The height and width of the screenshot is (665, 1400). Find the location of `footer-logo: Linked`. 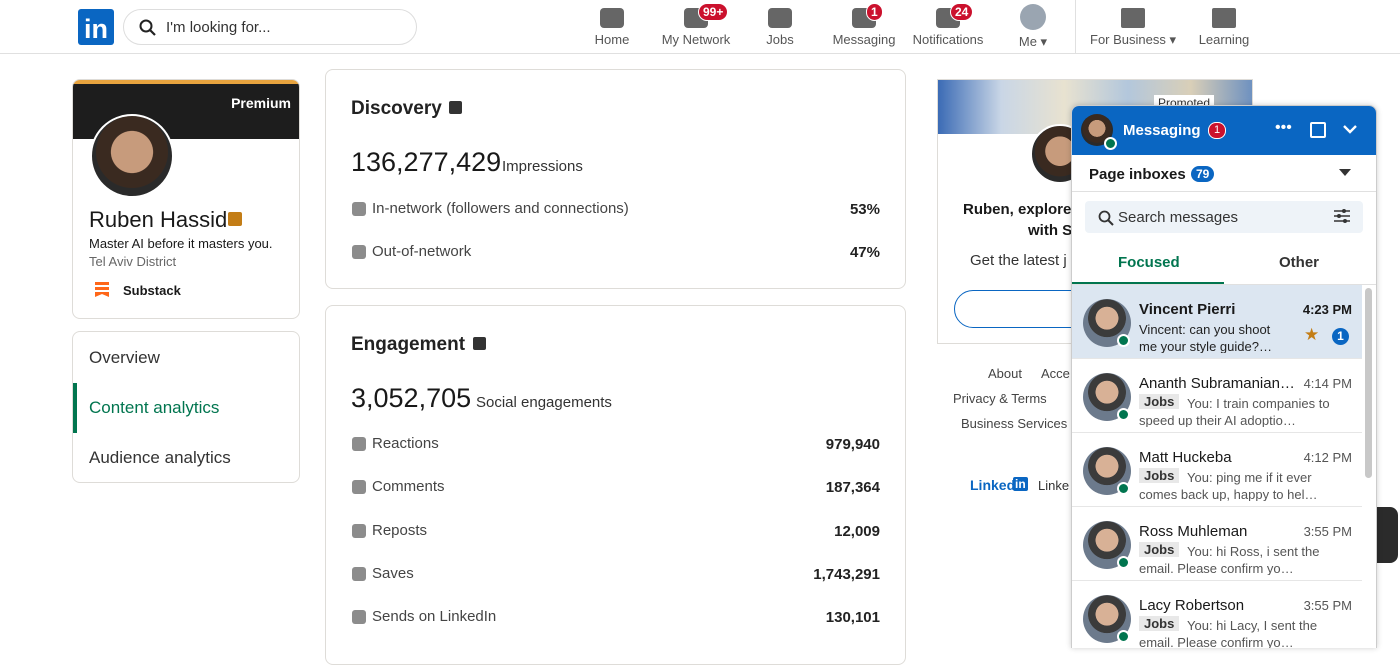

footer-logo: Linked is located at coordinates (993, 485).